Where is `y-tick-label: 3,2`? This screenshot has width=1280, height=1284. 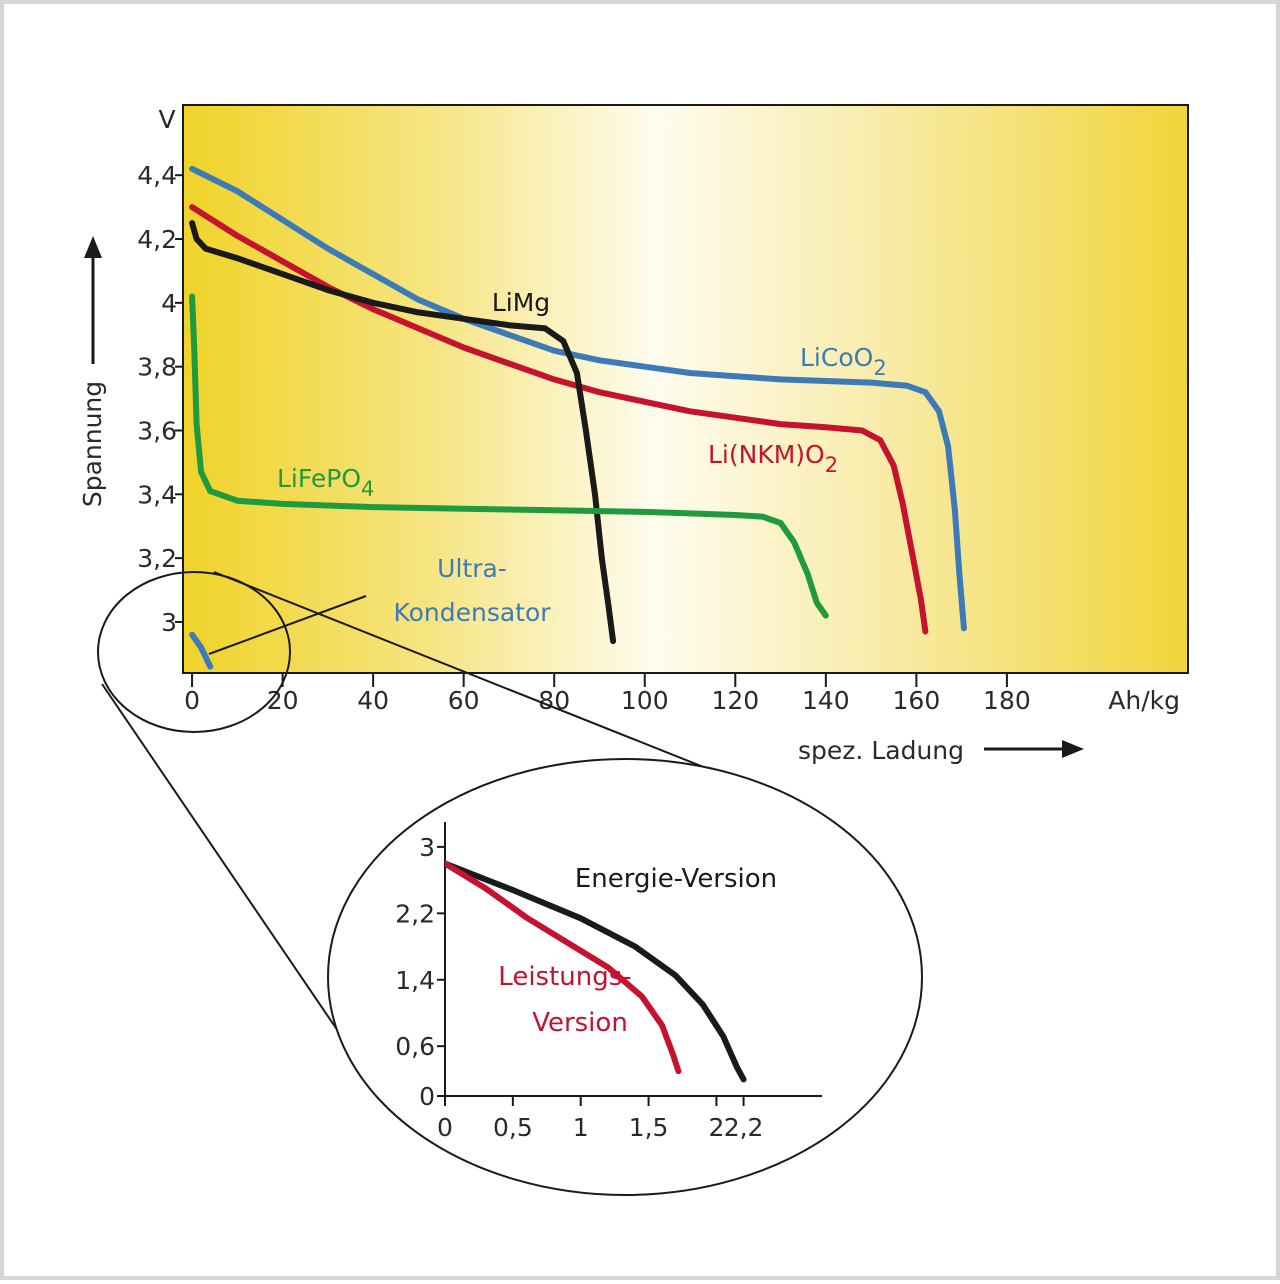 y-tick-label: 3,2 is located at coordinates (157, 558).